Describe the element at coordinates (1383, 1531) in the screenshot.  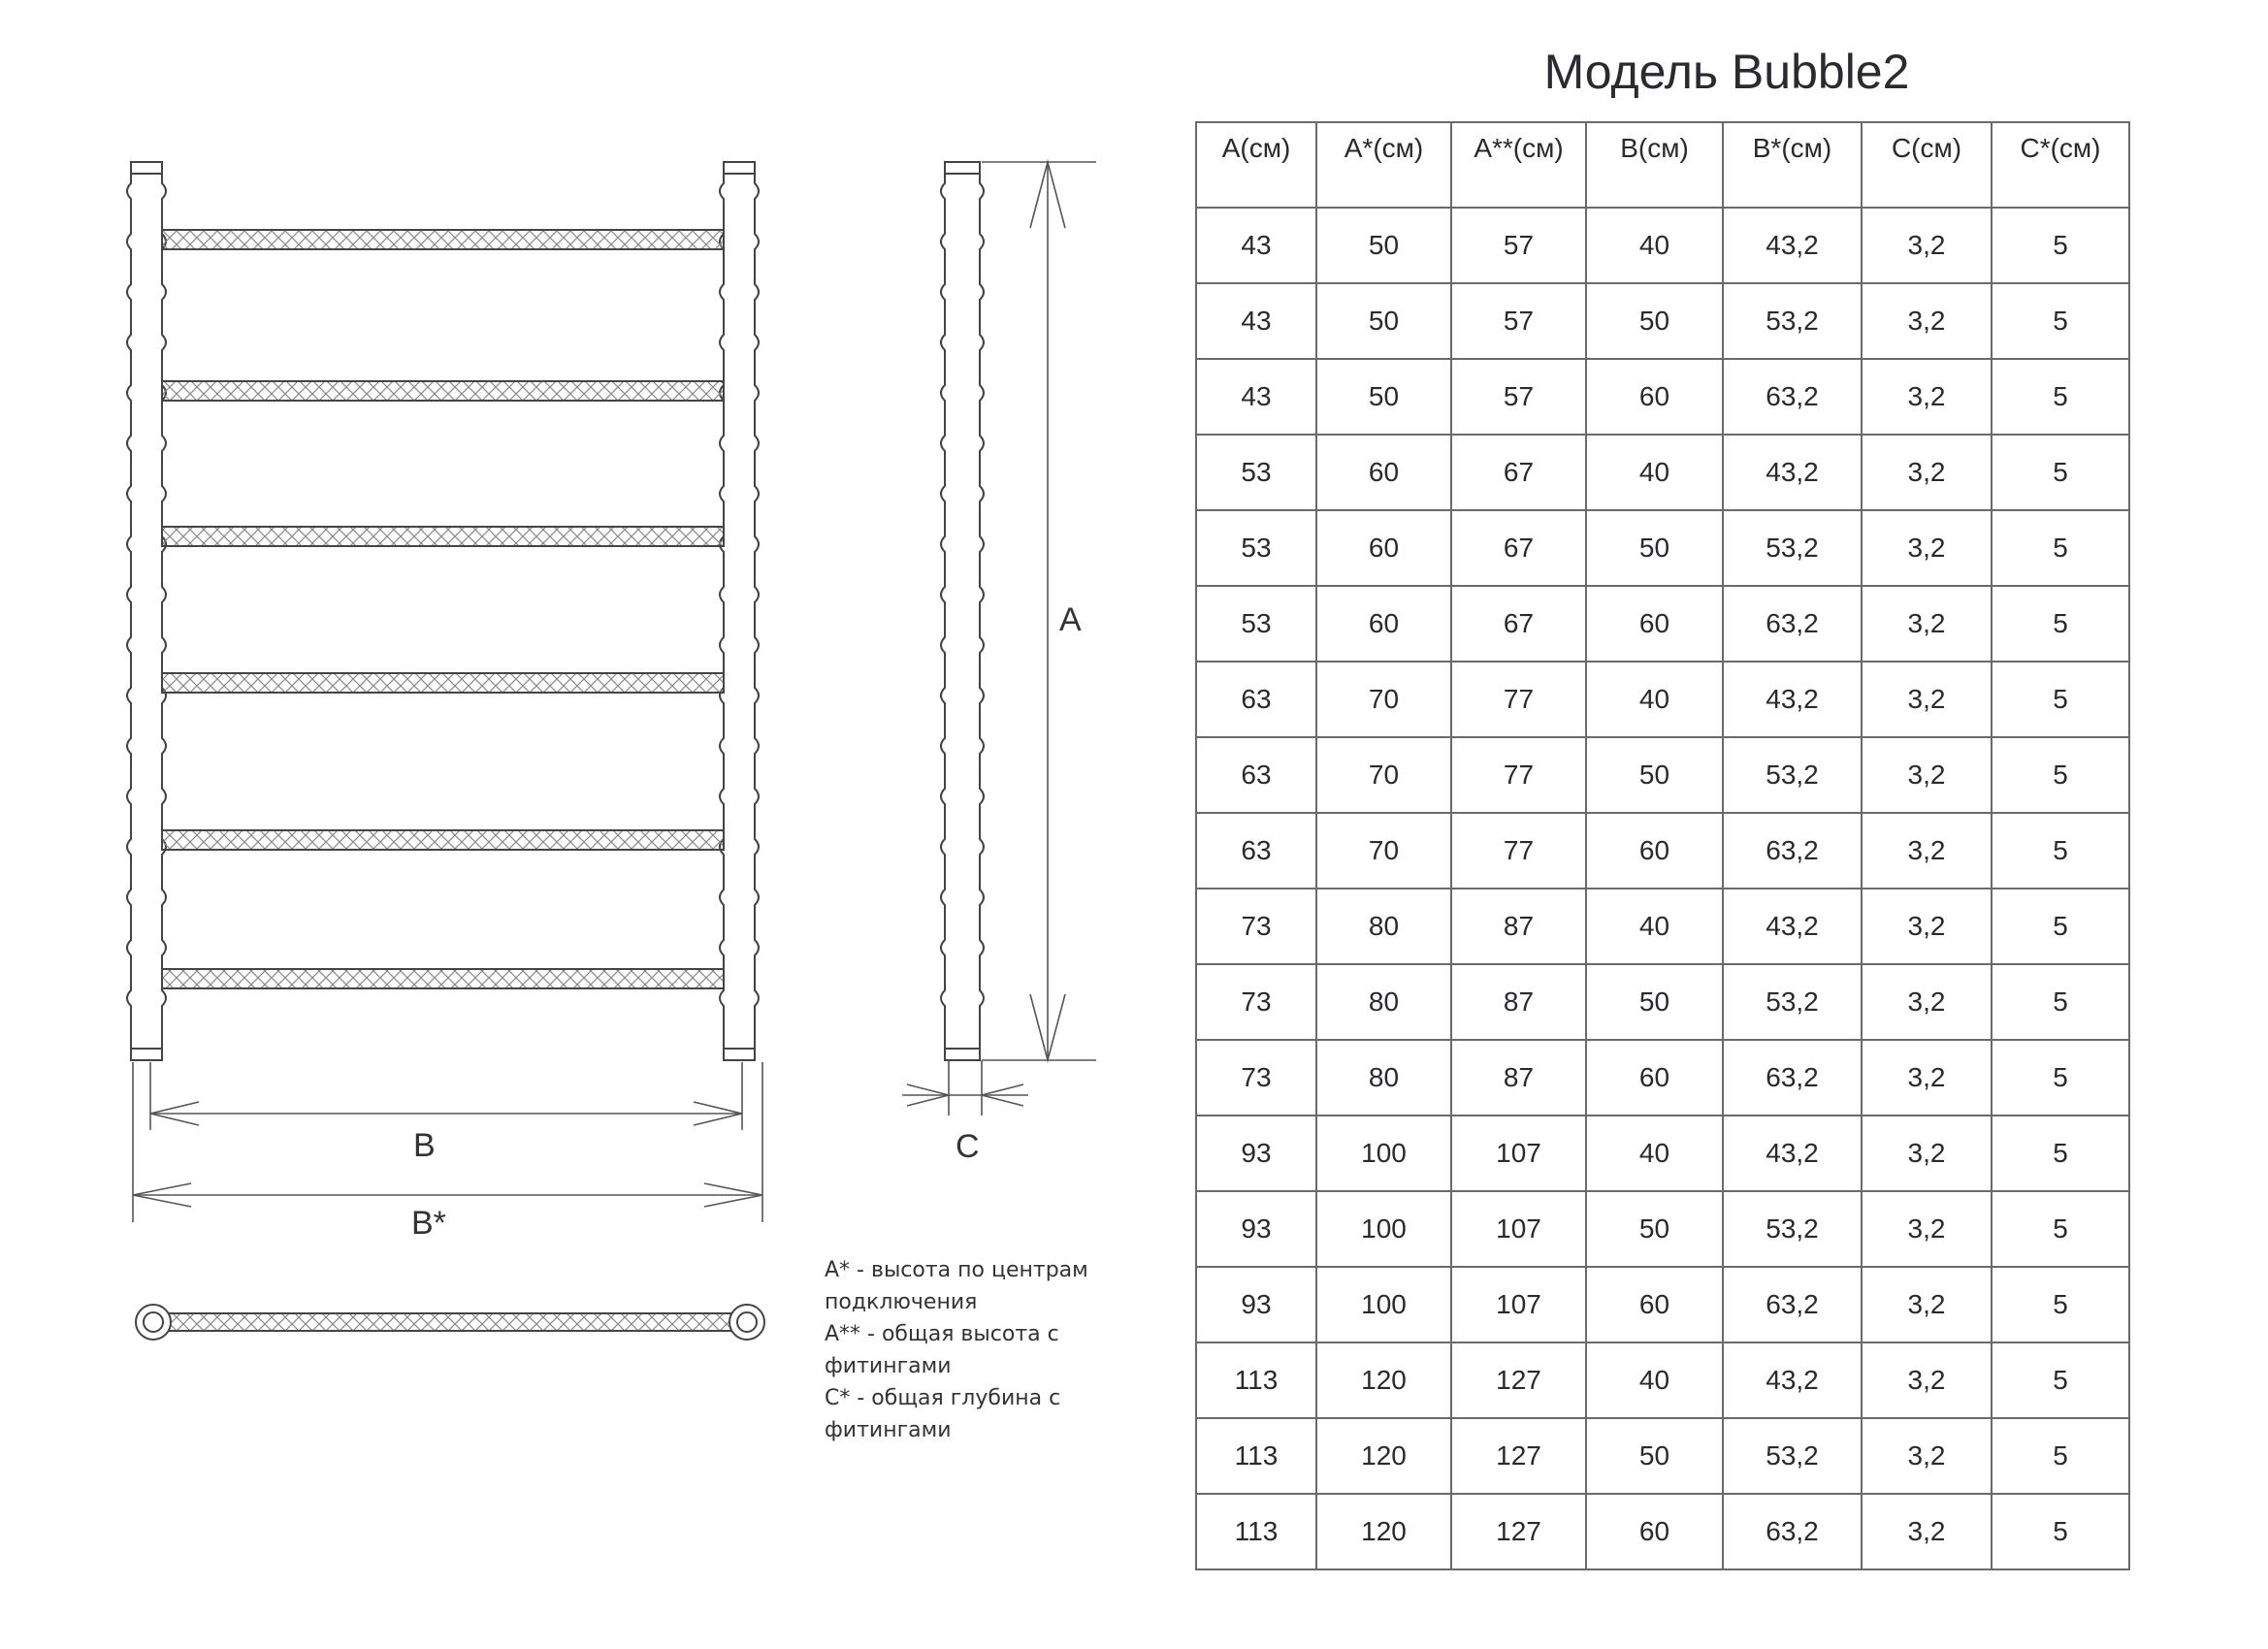
I see `table-cell: 120` at that location.